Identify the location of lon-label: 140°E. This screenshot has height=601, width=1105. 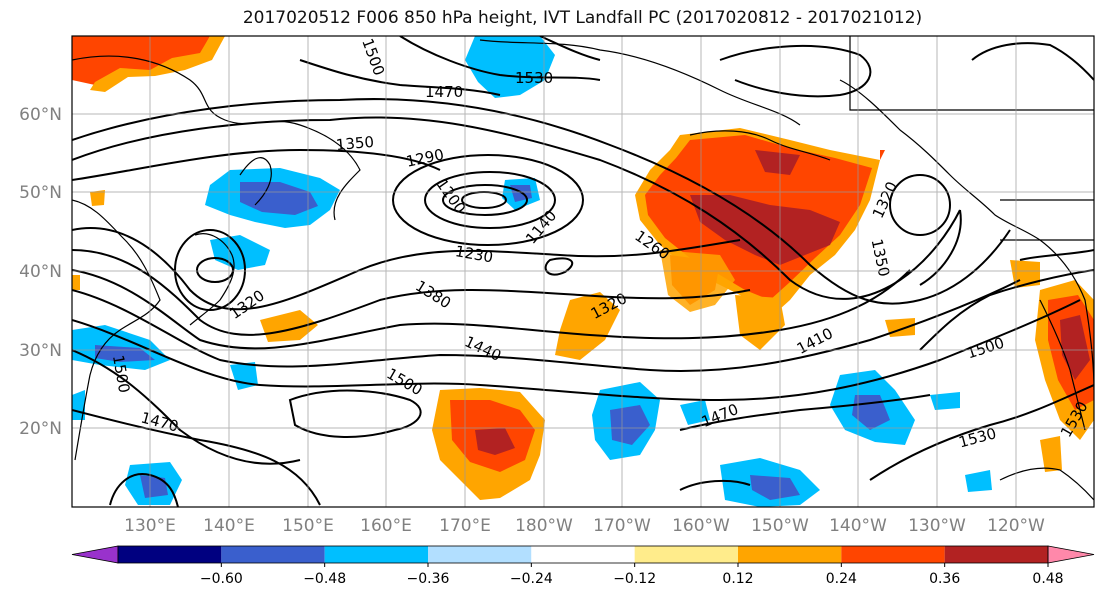
(229, 526).